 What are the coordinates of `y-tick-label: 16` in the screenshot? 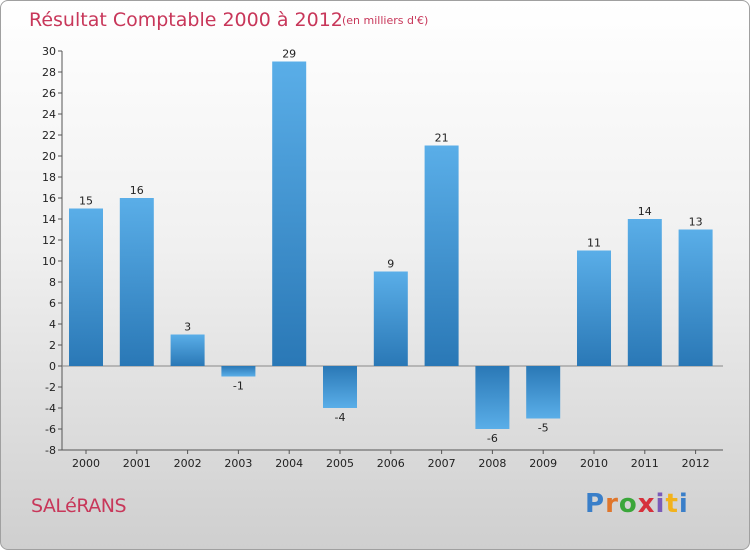 It's located at (49, 198).